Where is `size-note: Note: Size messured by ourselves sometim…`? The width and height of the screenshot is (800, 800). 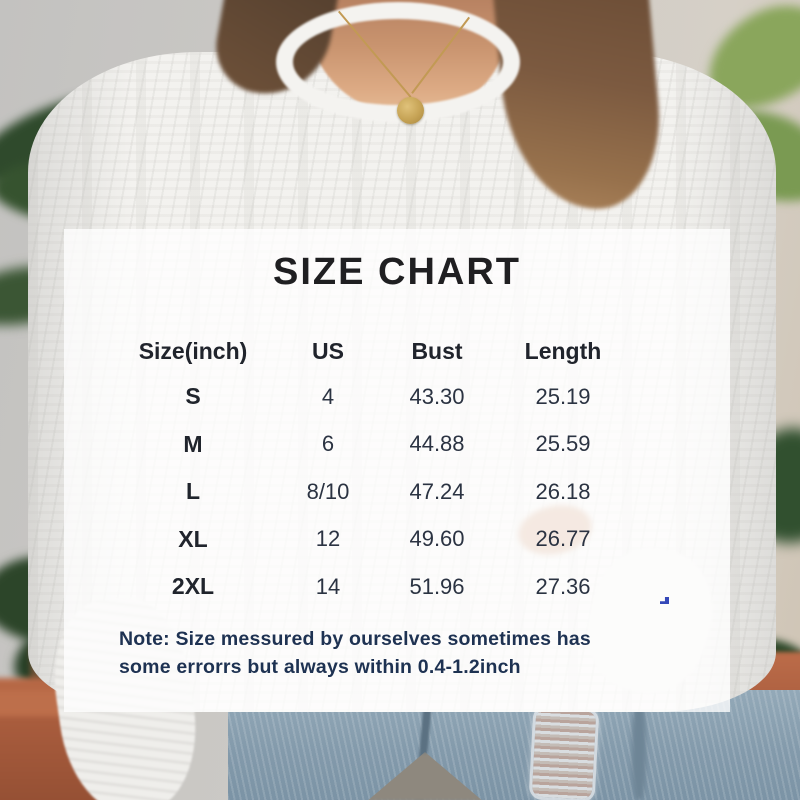
size-note: Note: Size messured by ourselves sometim… is located at coordinates (409, 653).